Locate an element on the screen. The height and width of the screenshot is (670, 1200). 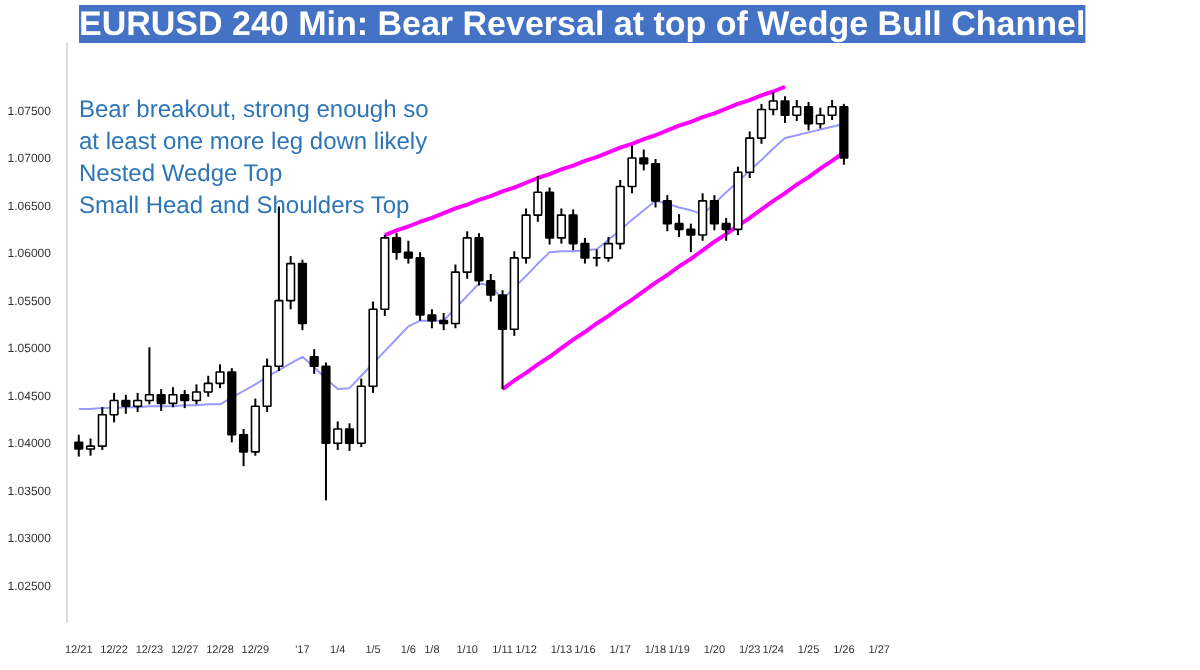
annotation: at least one more leg down likely is located at coordinates (253, 141).